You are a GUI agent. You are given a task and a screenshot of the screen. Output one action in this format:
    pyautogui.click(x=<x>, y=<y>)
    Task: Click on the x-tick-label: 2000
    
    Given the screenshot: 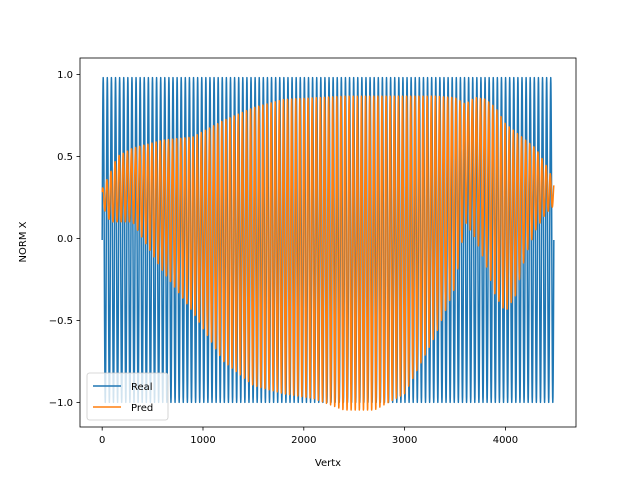 What is the action you would take?
    pyautogui.click(x=303, y=440)
    